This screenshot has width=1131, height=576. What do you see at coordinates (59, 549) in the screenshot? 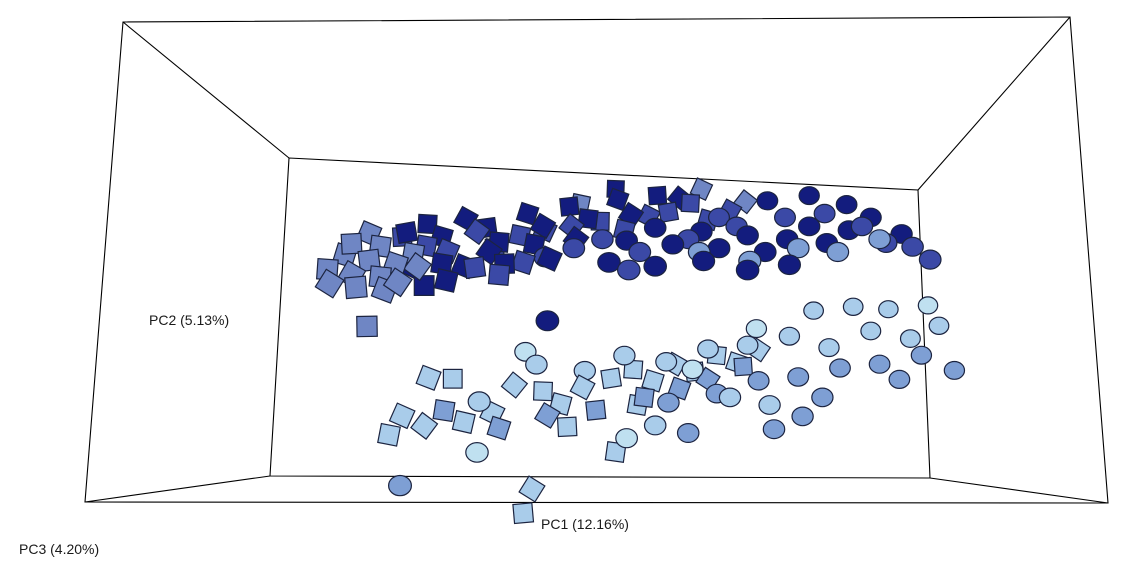
I see `z-axis-label: PC3 (4.20%)` at bounding box center [59, 549].